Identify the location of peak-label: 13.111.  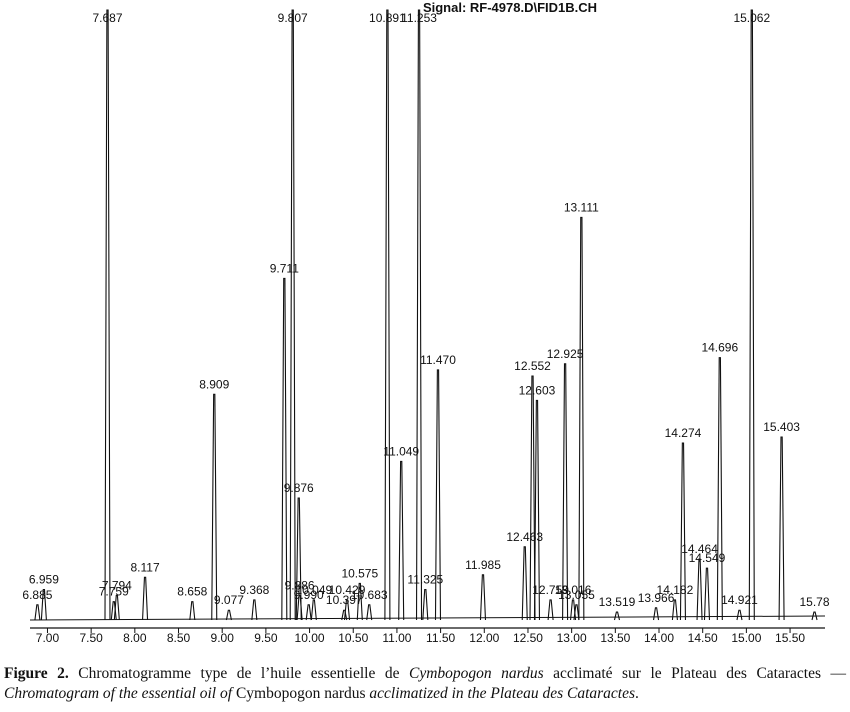
(581, 207).